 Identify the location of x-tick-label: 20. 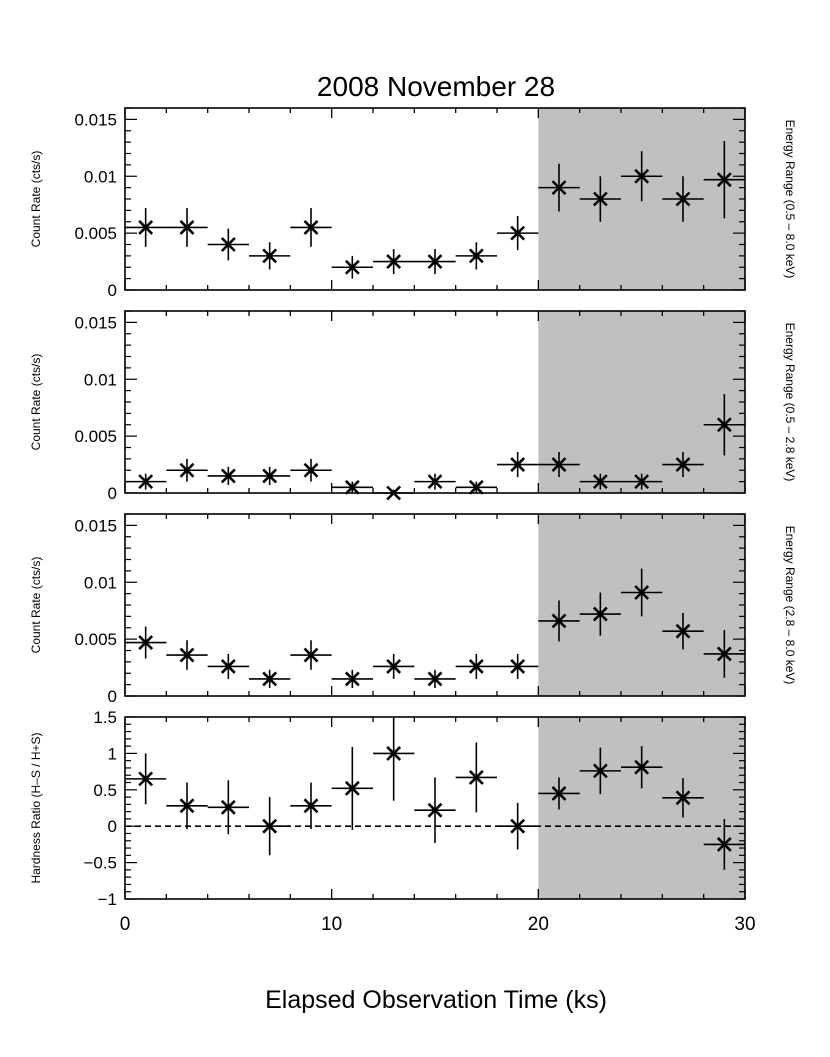
(538, 924).